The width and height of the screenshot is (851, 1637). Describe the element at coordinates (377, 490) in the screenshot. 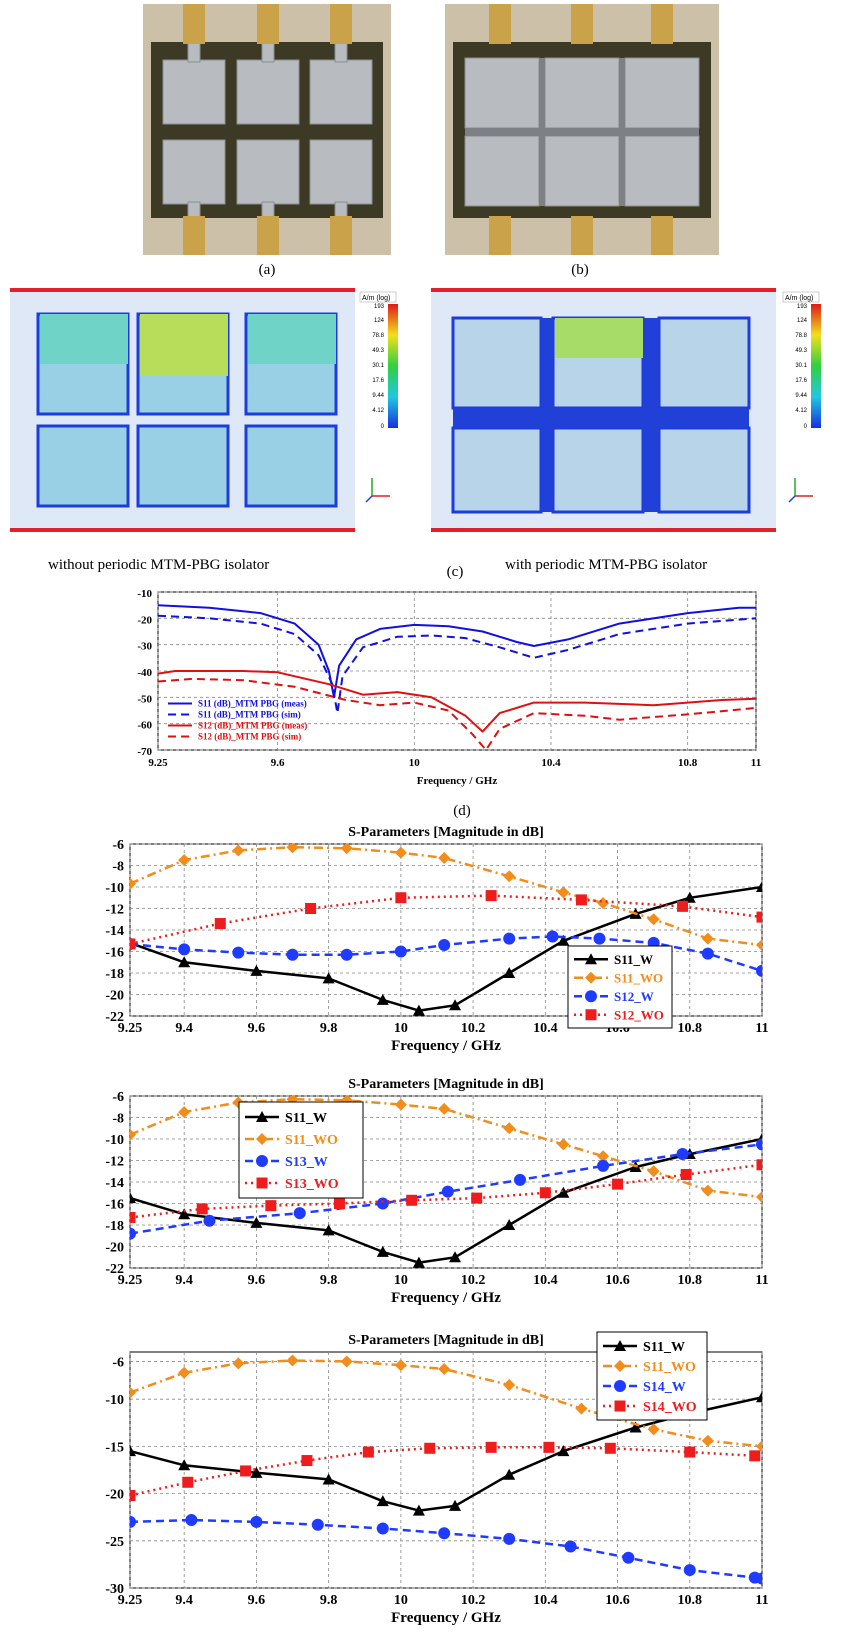

I see `axis-triad-icon` at that location.